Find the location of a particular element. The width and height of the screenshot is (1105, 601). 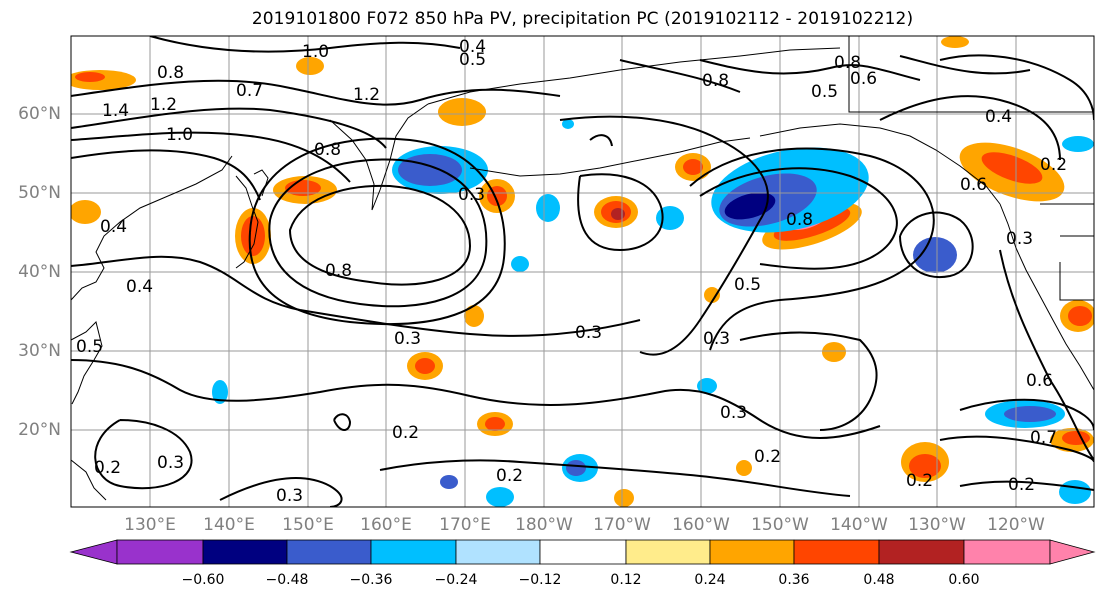

colorbar-tick-label: 0.12 is located at coordinates (626, 580).